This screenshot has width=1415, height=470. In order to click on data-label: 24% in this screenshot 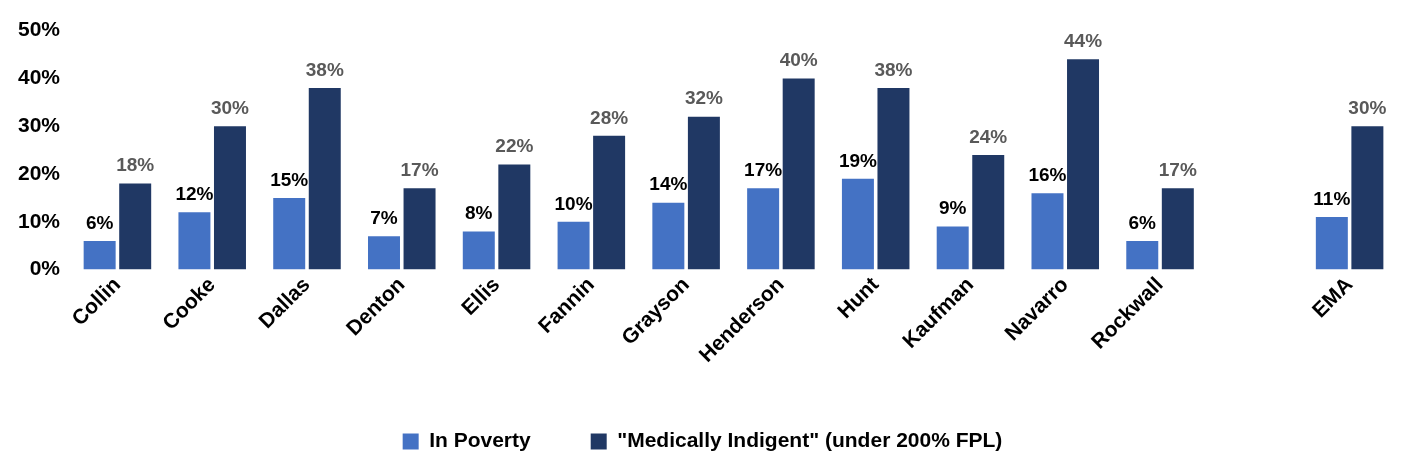, I will do `click(988, 136)`.